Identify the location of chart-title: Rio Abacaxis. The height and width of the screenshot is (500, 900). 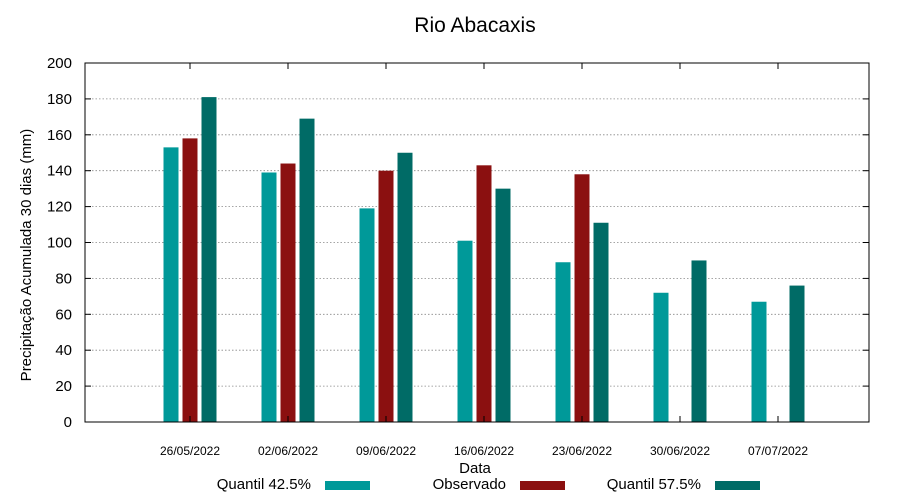
(474, 25).